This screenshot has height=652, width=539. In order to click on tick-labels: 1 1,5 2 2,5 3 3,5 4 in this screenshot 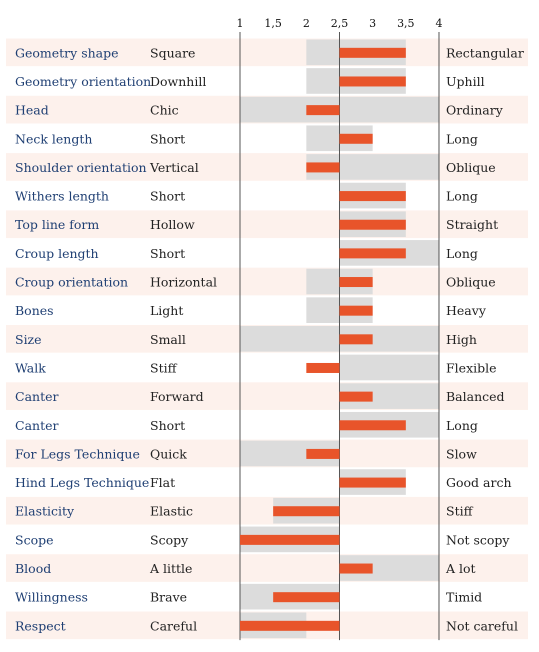, I will do `click(340, 23)`.